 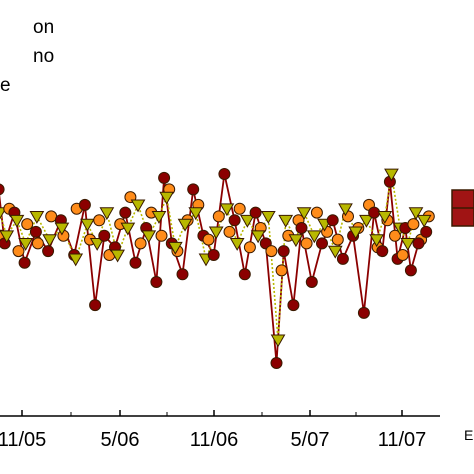 What do you see at coordinates (462, 208) in the screenshot?
I see `inset-box-marker` at bounding box center [462, 208].